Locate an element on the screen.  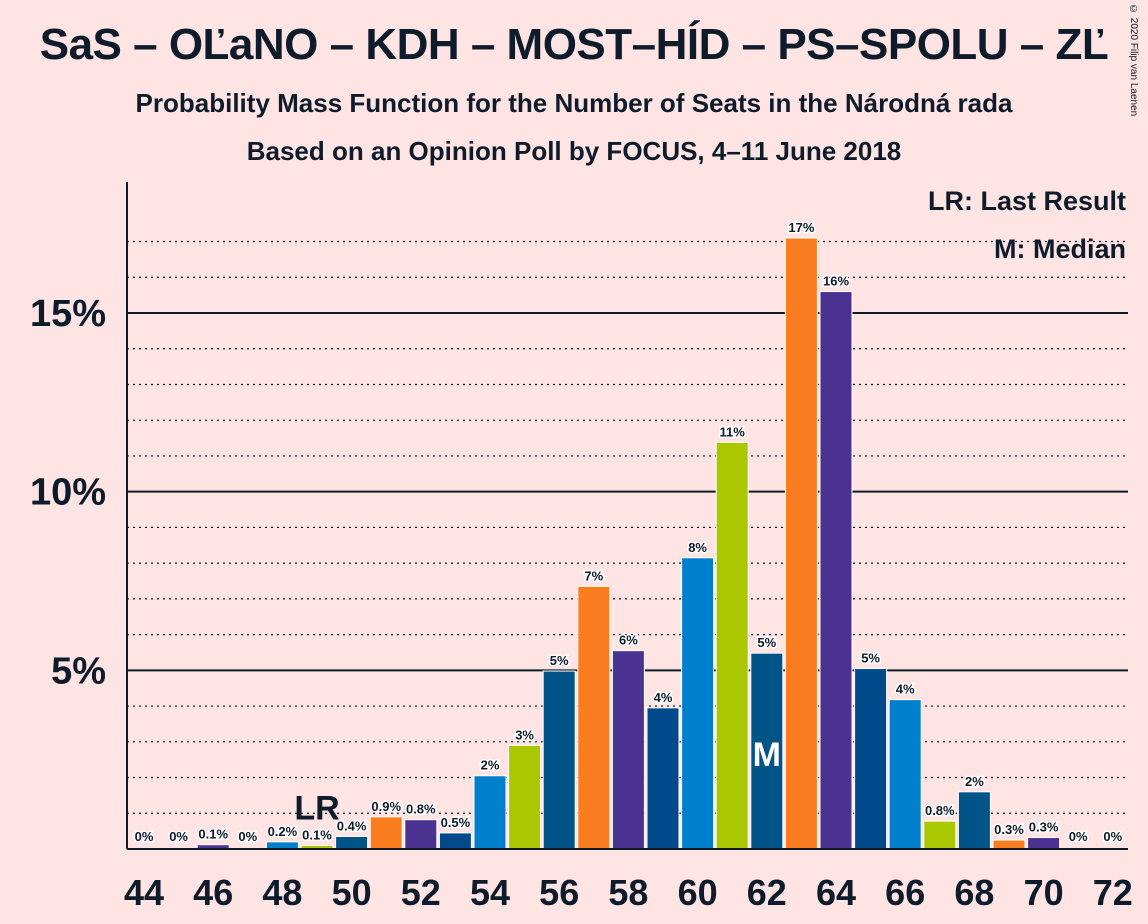
y-tick-label: 5% is located at coordinates (78, 671).